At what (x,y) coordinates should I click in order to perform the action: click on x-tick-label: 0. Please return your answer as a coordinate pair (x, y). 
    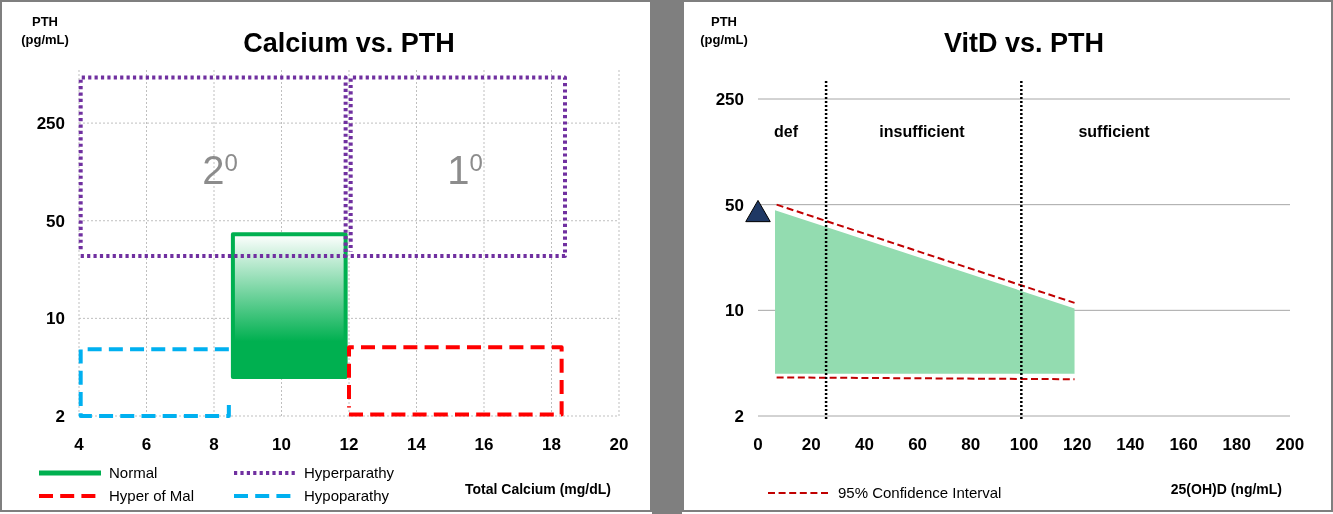
    Looking at the image, I should click on (758, 444).